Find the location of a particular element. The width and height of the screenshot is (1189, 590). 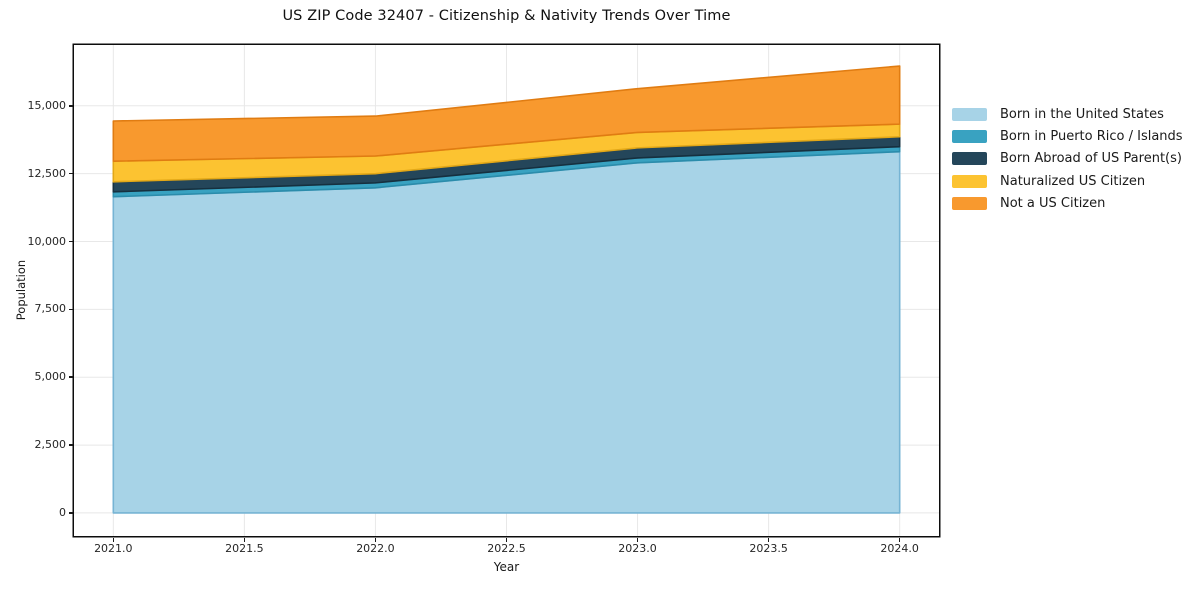

legend-label: Not a US Citizen is located at coordinates (1053, 204).